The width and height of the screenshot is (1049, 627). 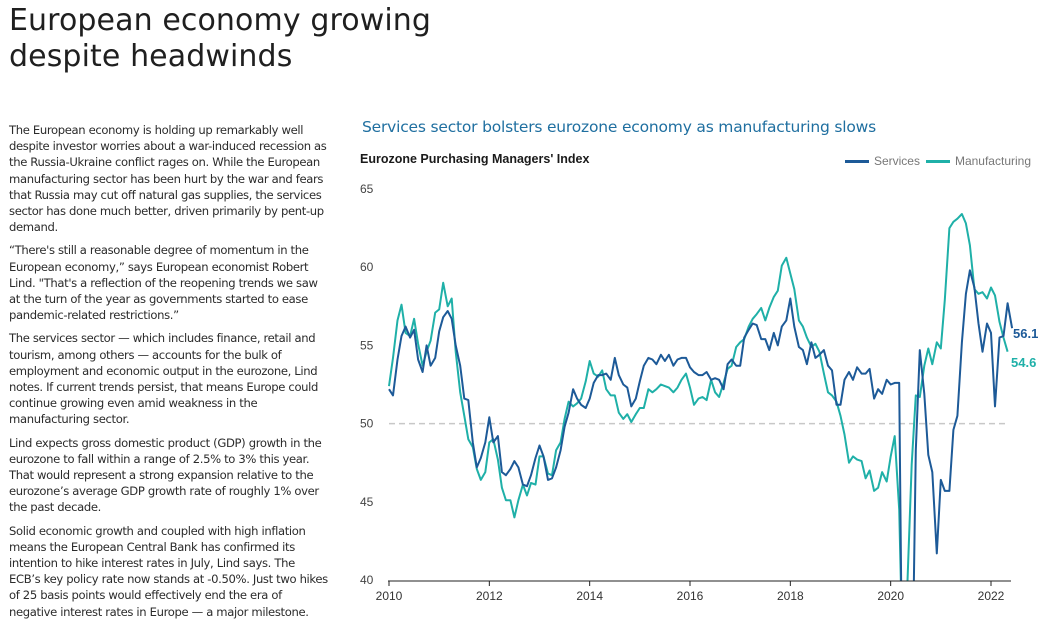 What do you see at coordinates (367, 424) in the screenshot?
I see `y-tick-label: 50` at bounding box center [367, 424].